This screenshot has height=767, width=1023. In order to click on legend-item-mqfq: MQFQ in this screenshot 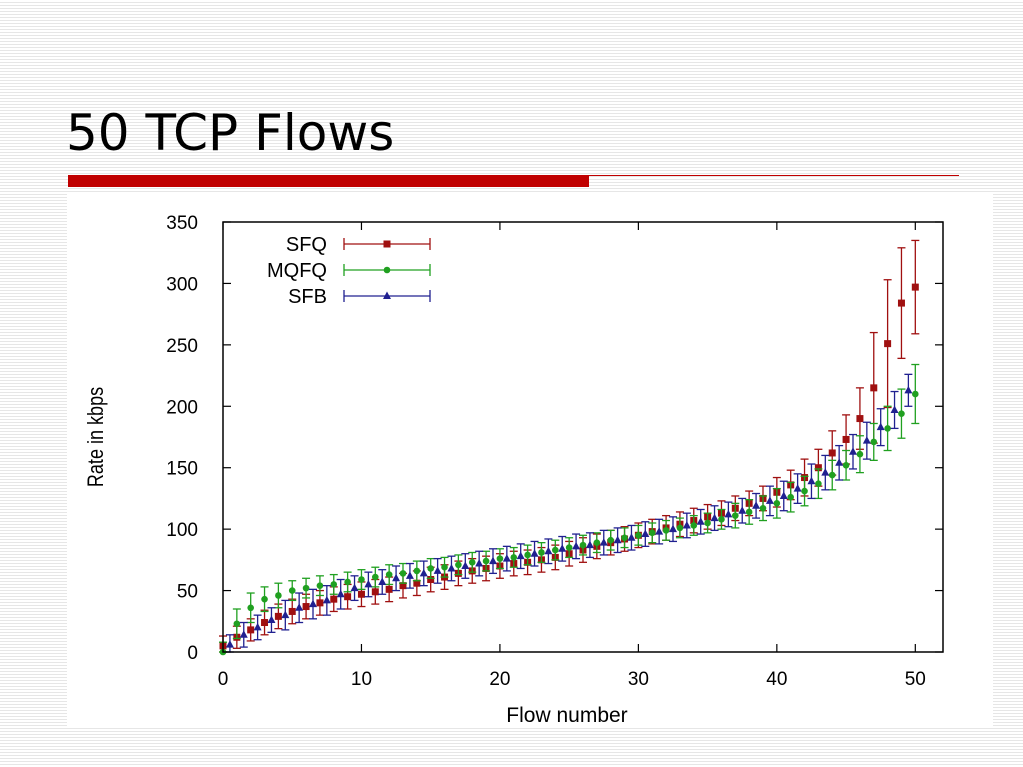, I will do `click(349, 271)`.